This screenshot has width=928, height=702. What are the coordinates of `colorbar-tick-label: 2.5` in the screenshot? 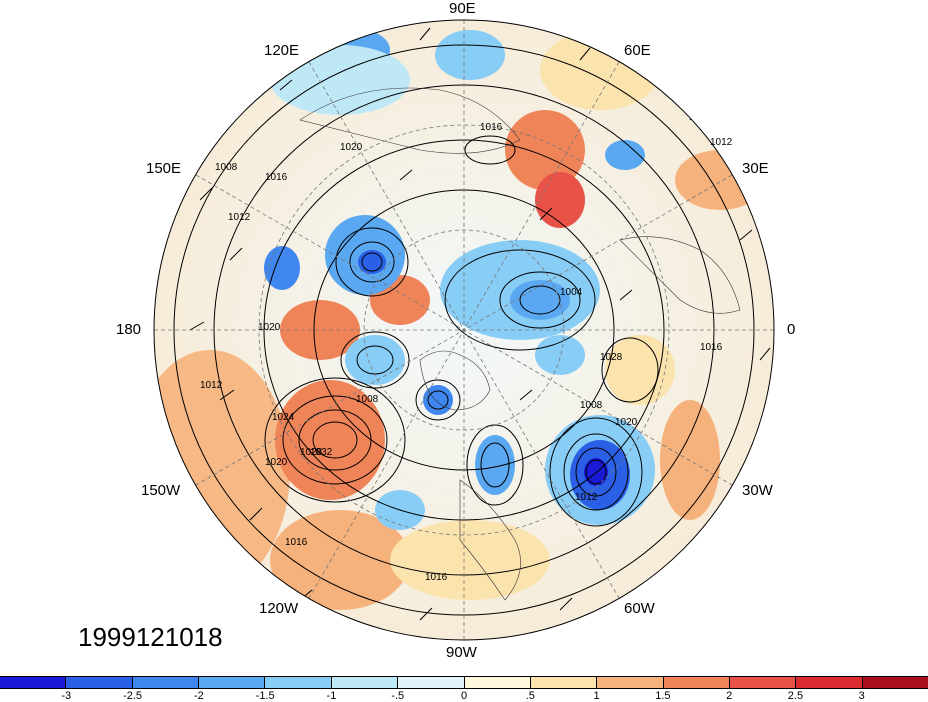 It's located at (795, 696).